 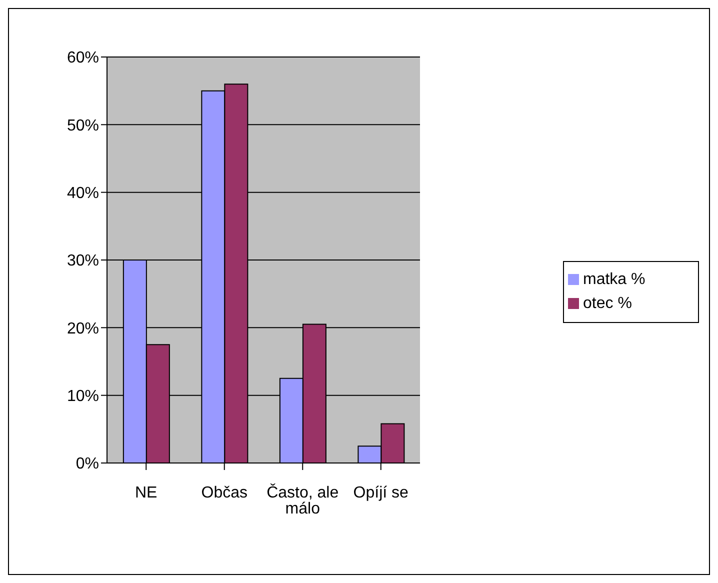 What do you see at coordinates (224, 493) in the screenshot?
I see `x-tick-label: Občas` at bounding box center [224, 493].